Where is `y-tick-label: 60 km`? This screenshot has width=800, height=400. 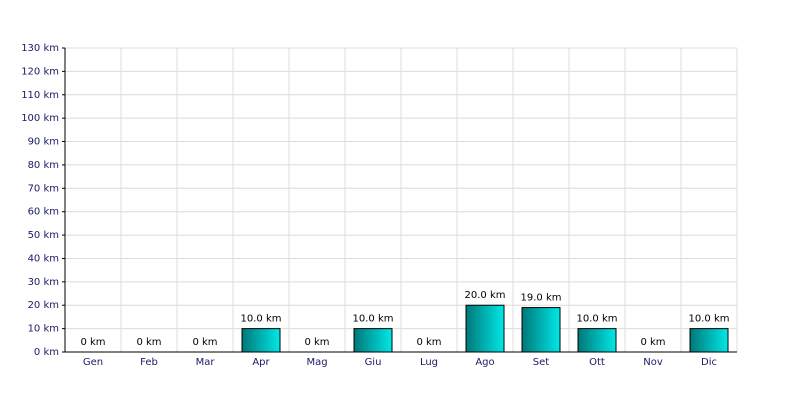 y-tick-label: 60 km is located at coordinates (43, 212).